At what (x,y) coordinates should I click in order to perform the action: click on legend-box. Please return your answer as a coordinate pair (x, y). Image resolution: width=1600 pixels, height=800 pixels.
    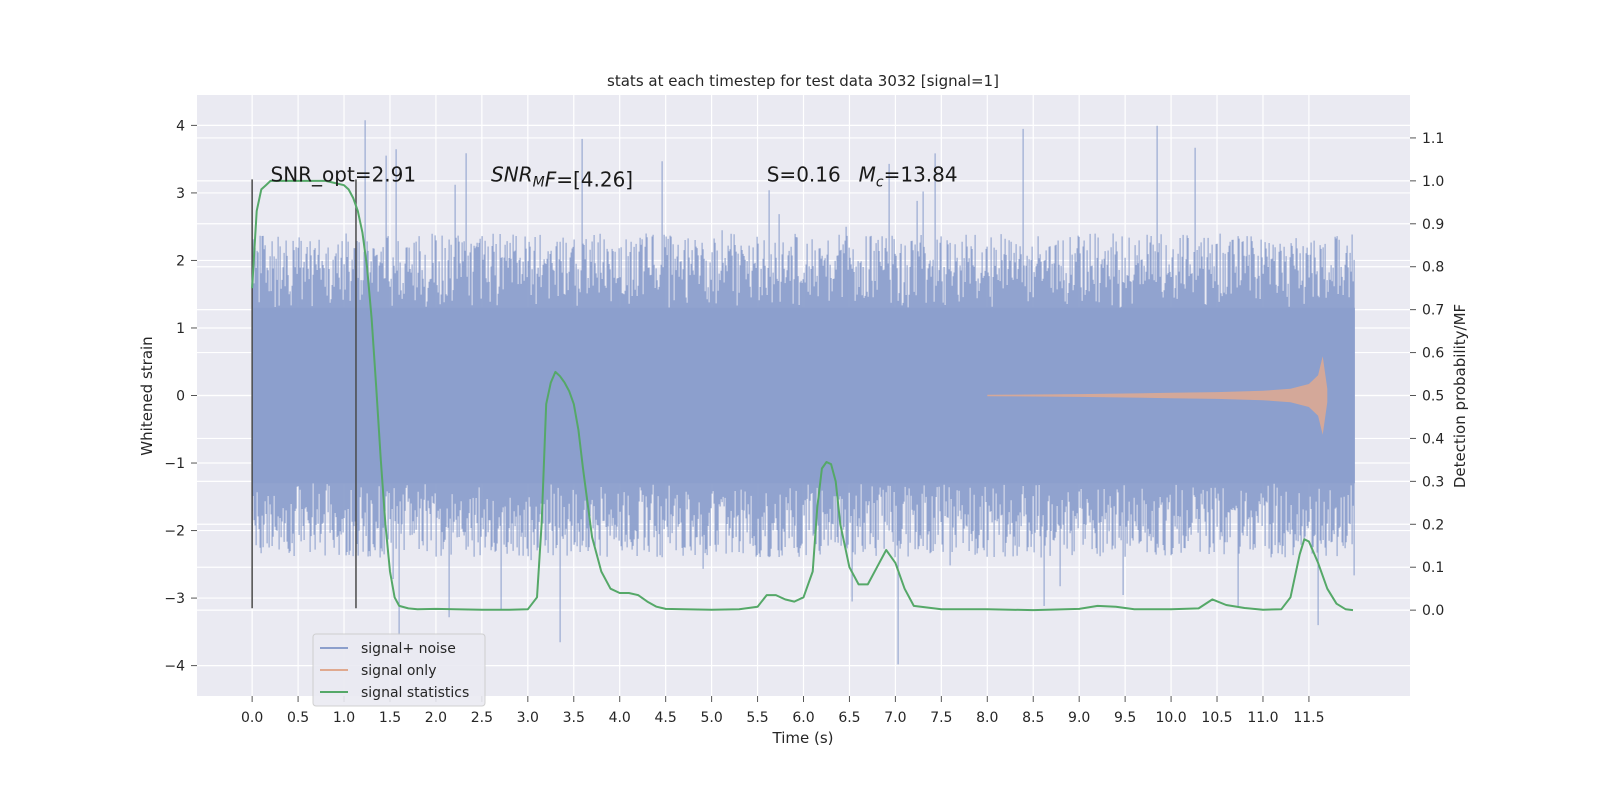
    Looking at the image, I should click on (399, 670).